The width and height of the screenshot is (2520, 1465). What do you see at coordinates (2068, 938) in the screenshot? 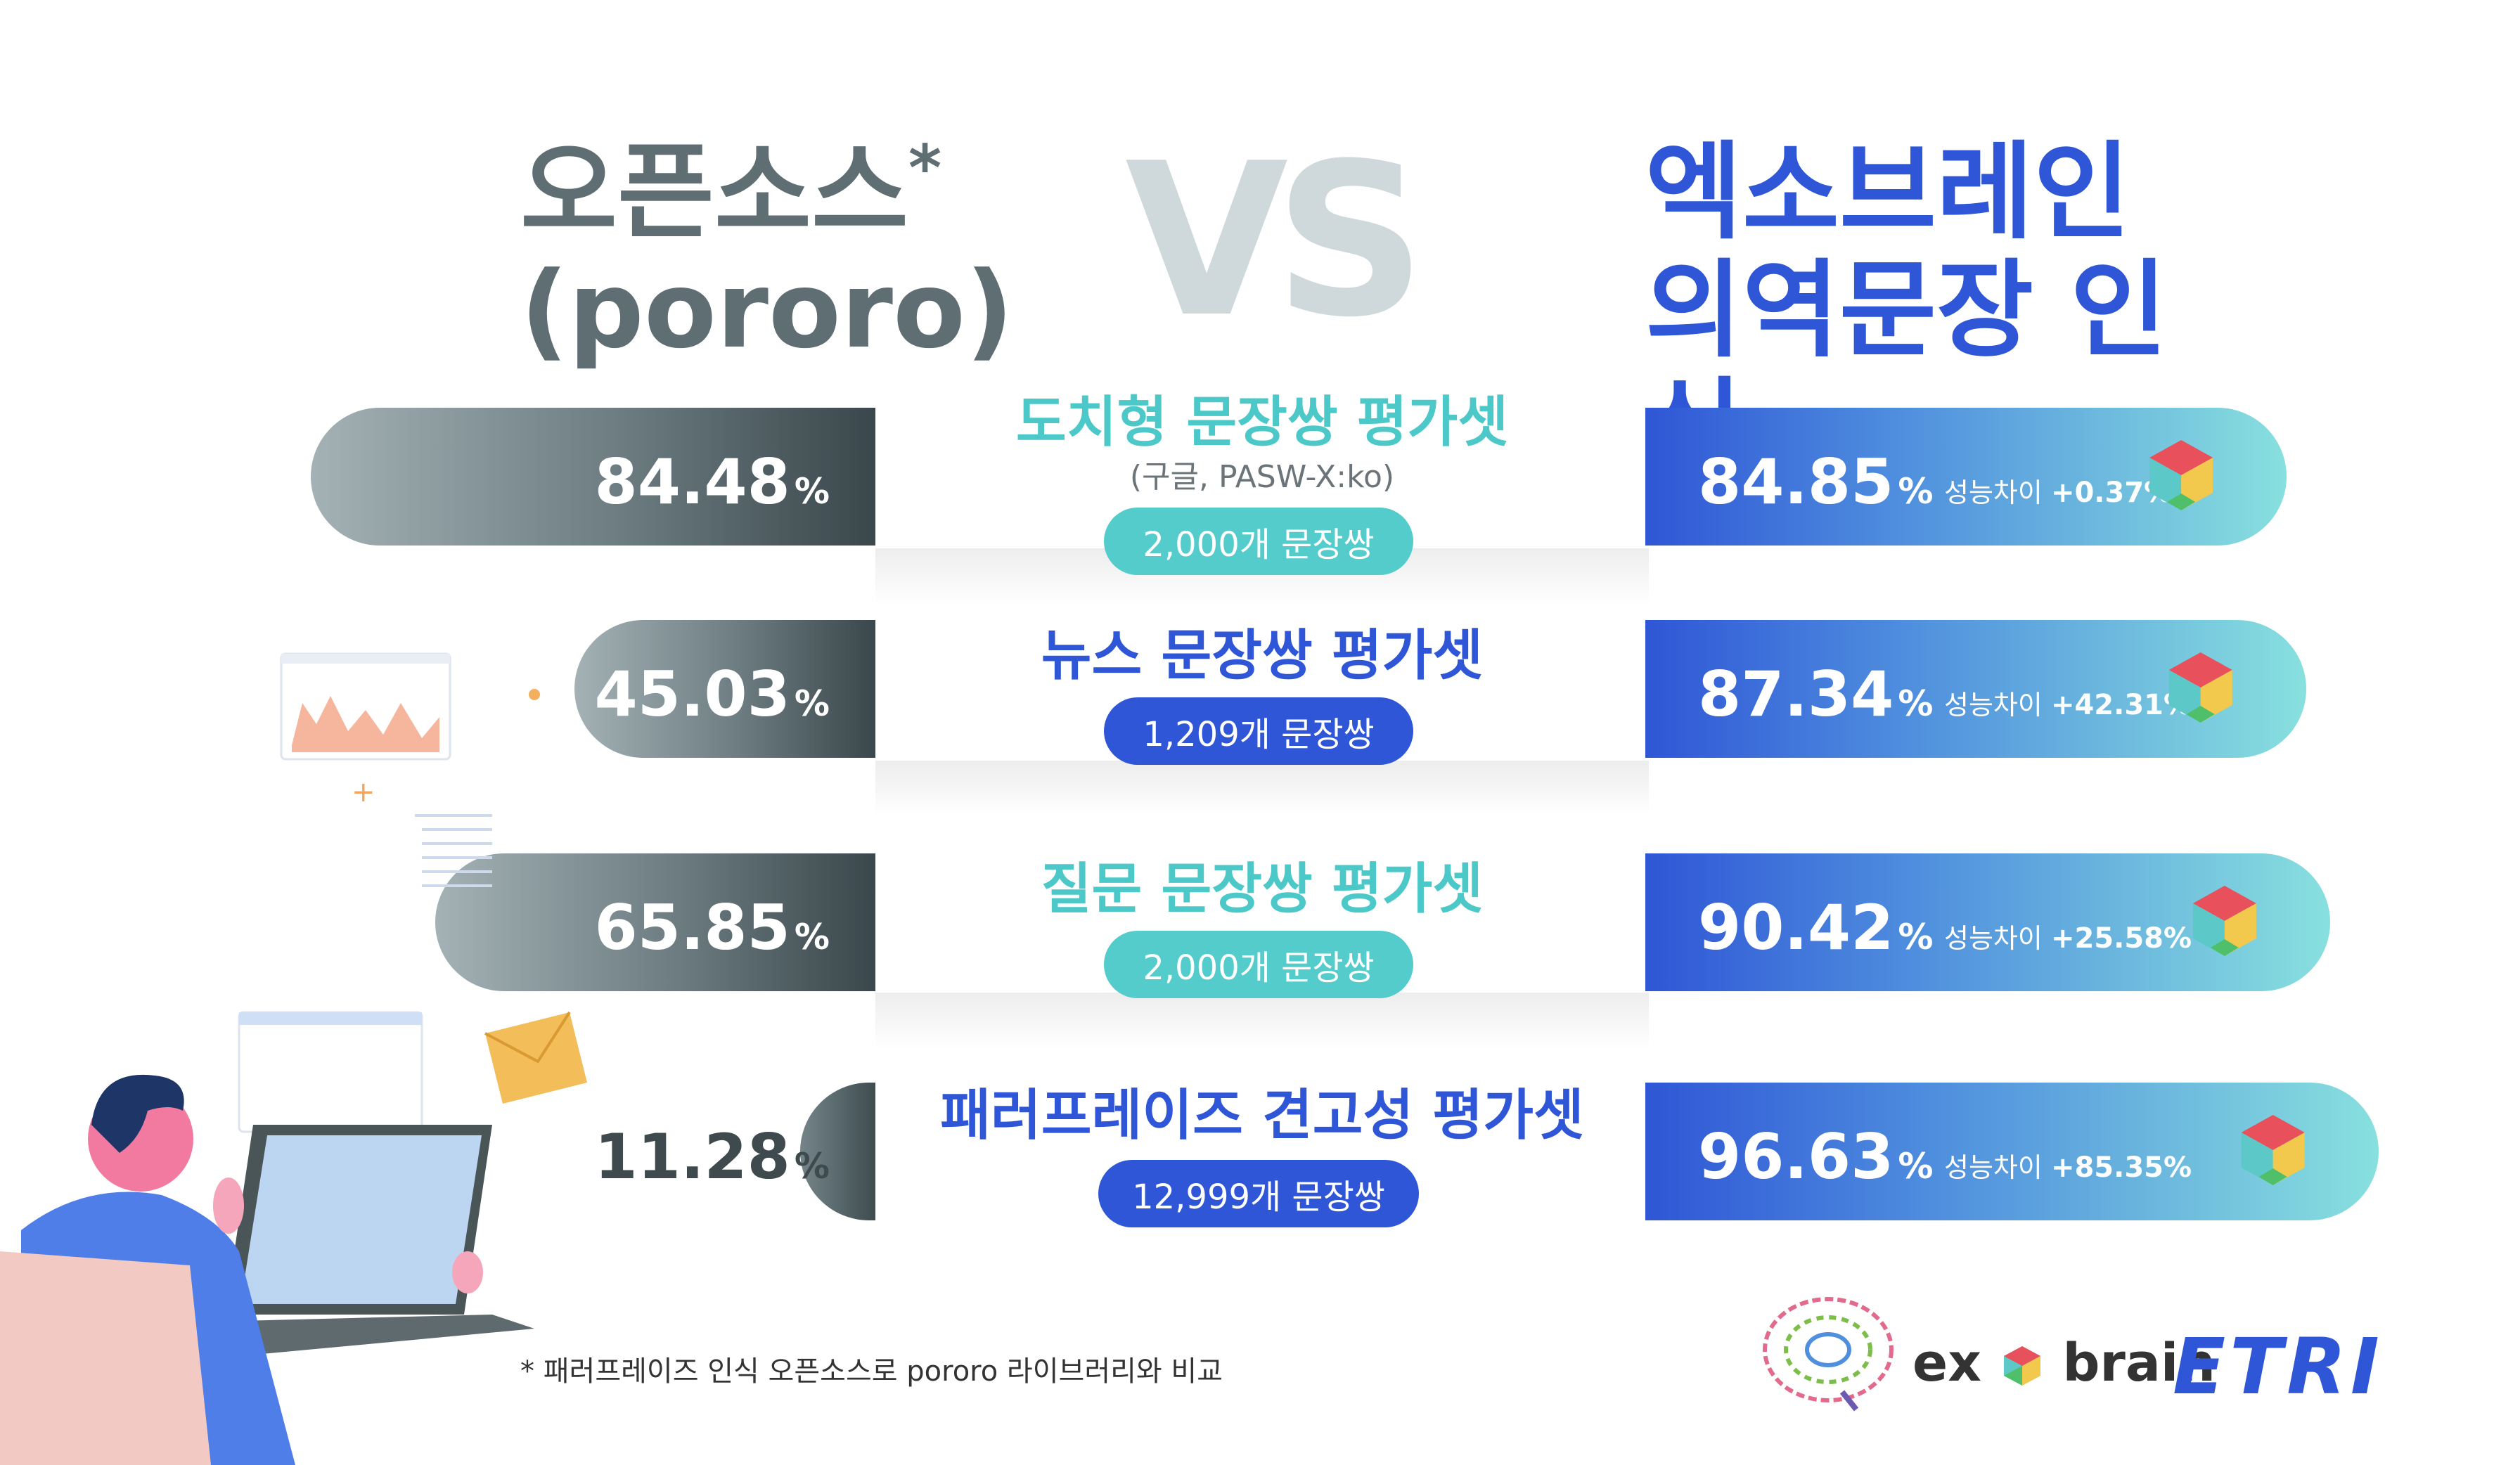
I see `performance-diff: 성능차이 +25.58%` at bounding box center [2068, 938].